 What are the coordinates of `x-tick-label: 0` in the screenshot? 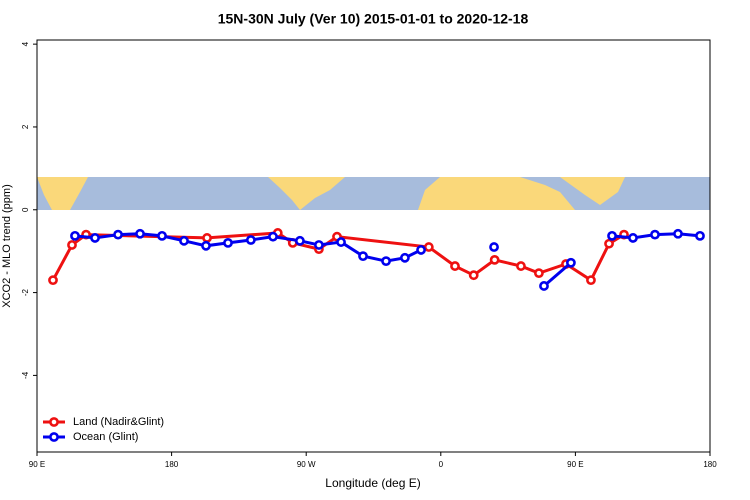 It's located at (441, 464).